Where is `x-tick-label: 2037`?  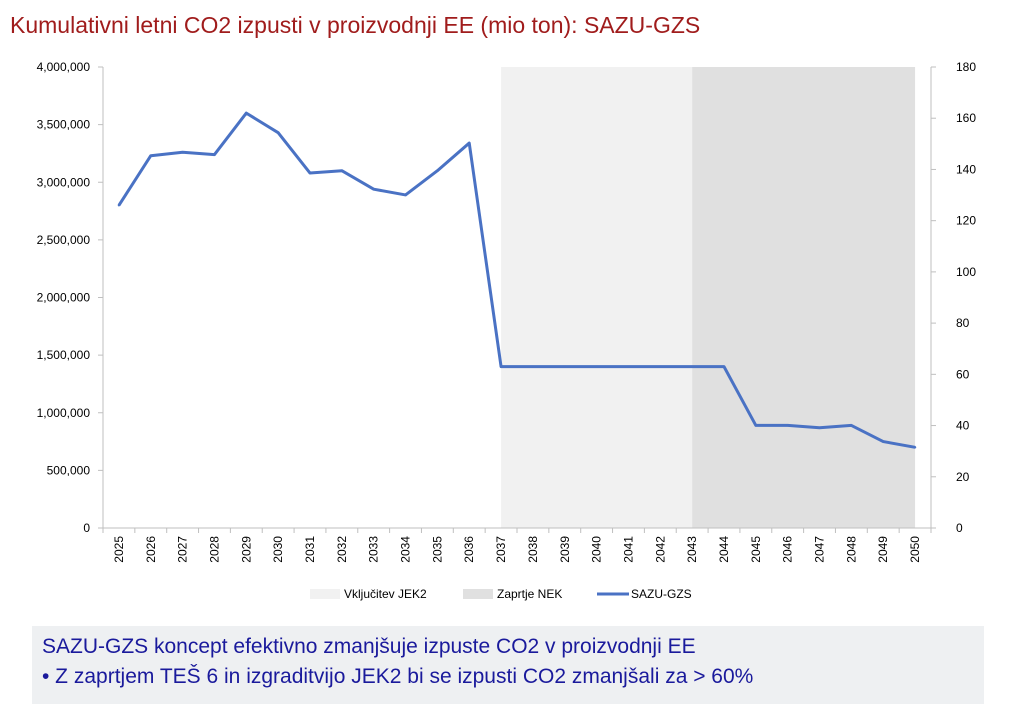
x-tick-label: 2037 is located at coordinates (501, 549).